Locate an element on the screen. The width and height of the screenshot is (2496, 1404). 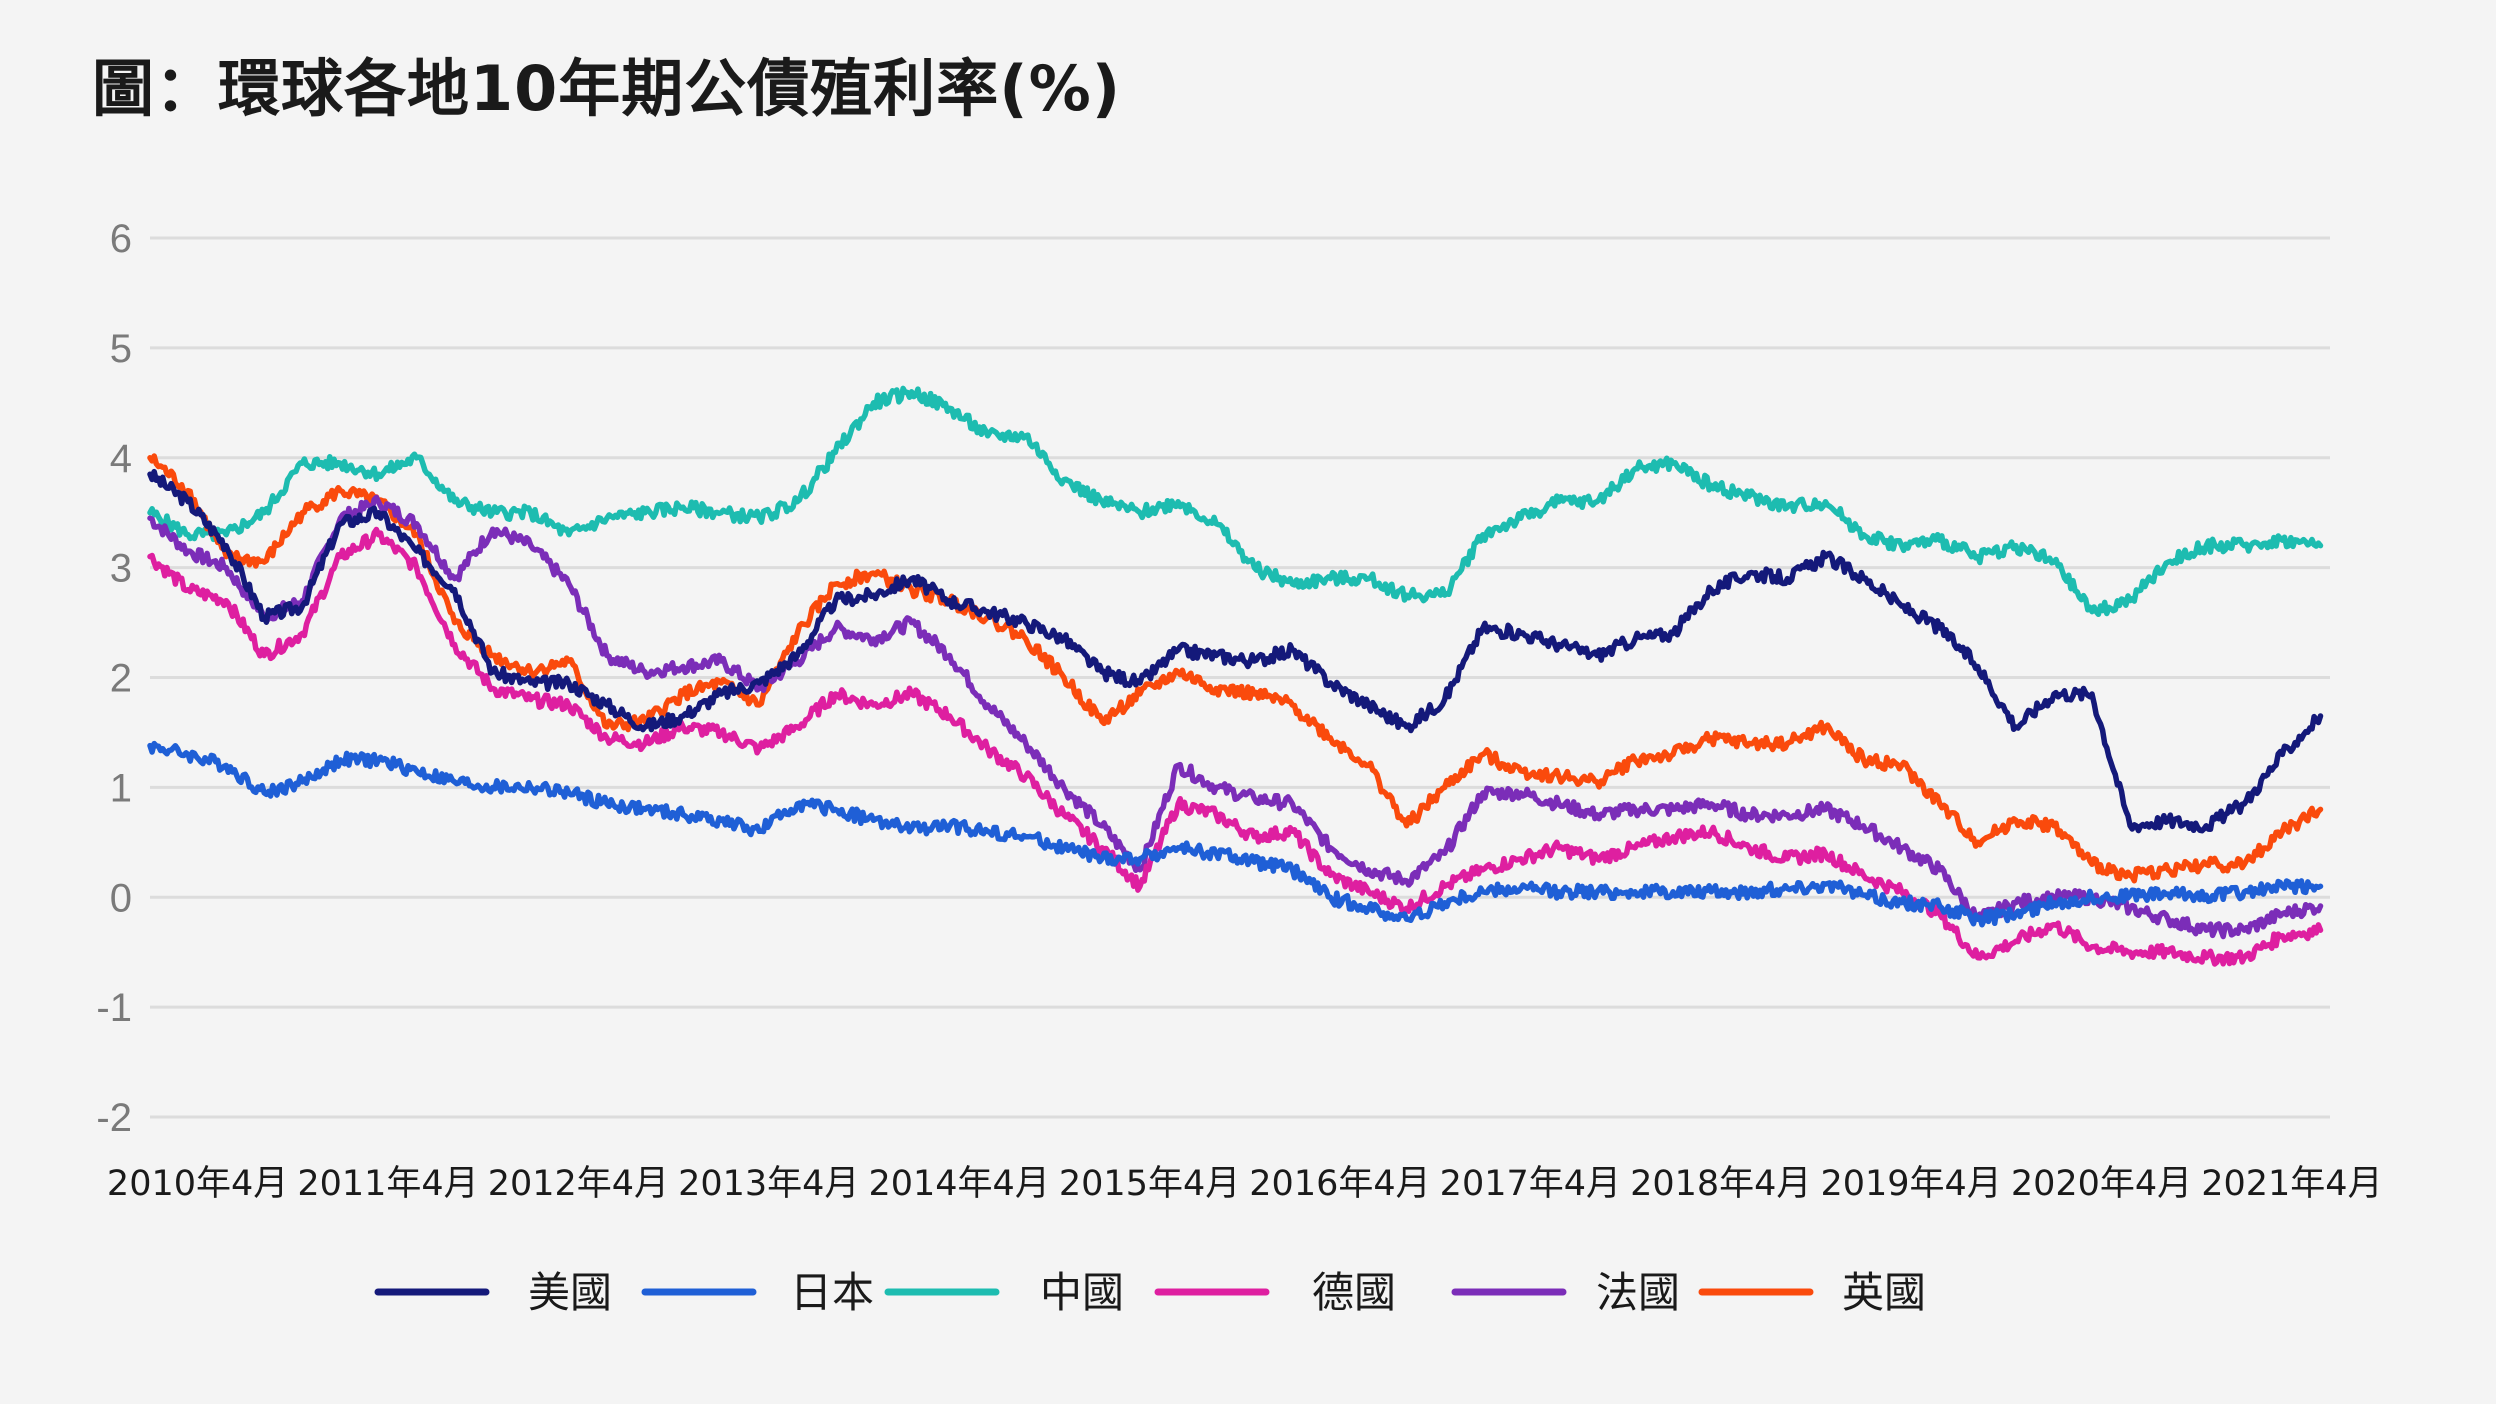
x-tick-label: 2019年4月 is located at coordinates (1910, 1184).